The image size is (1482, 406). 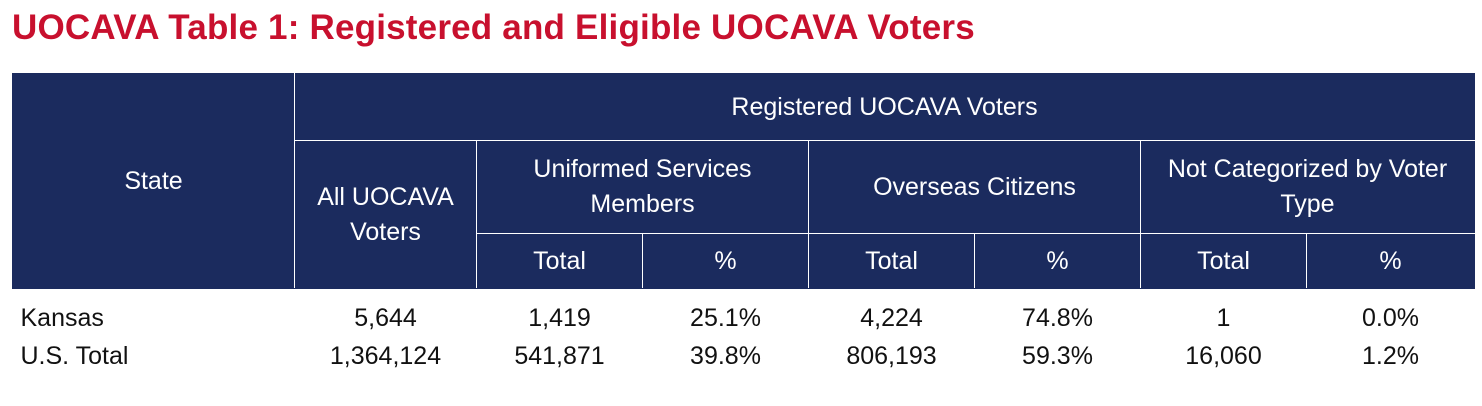 I want to click on header-overseas-percent: %, so click(x=1057, y=261).